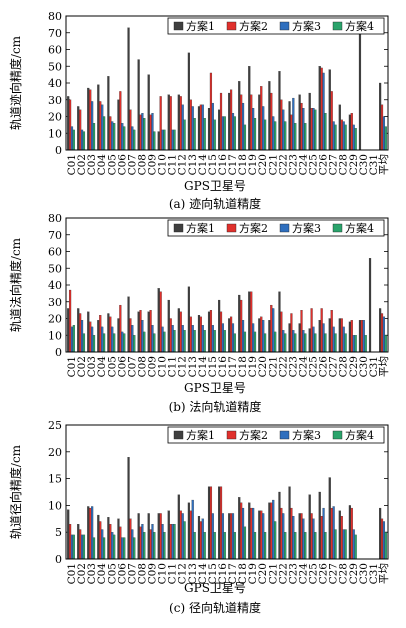 Image resolution: width=406 pixels, height=628 pixels. What do you see at coordinates (82, 573) in the screenshot?
I see `x-tick-label: C02` at bounding box center [82, 573].